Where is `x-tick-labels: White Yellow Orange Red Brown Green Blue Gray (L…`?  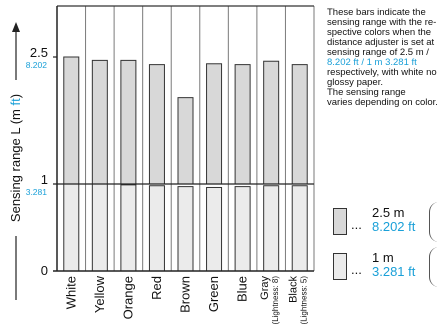 x-tick-labels: White Yellow Orange Red Brown Green Blue Gray (L… is located at coordinates (185, 299).